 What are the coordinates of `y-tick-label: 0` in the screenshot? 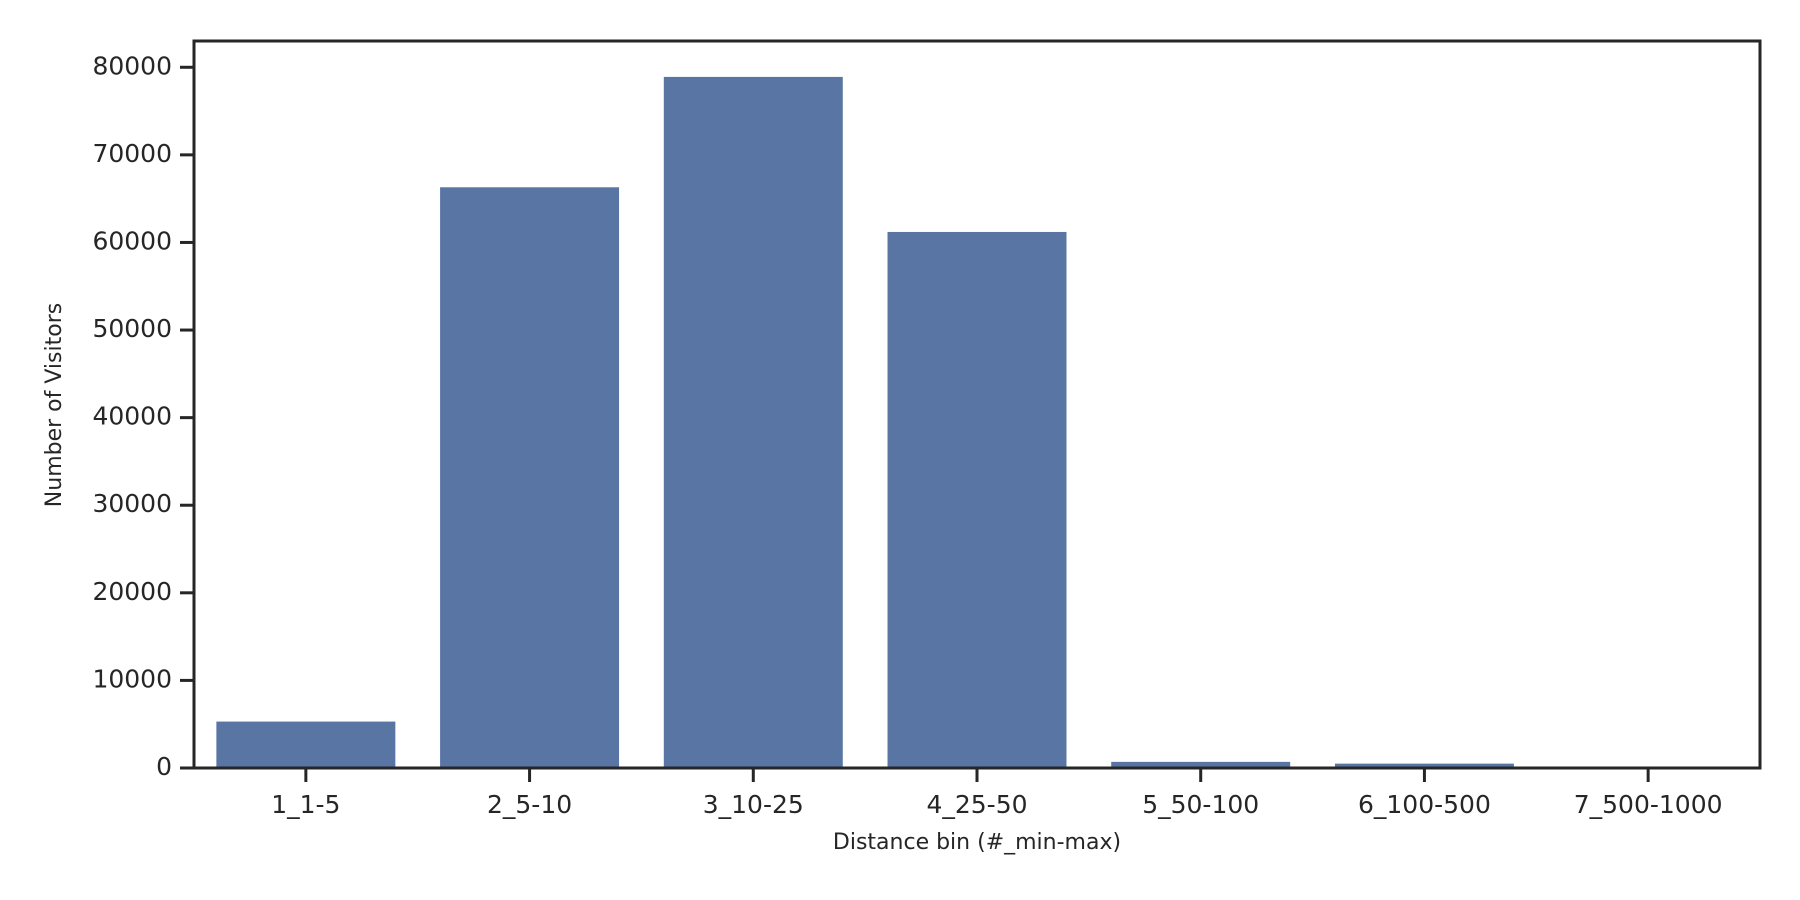 It's located at (164, 766).